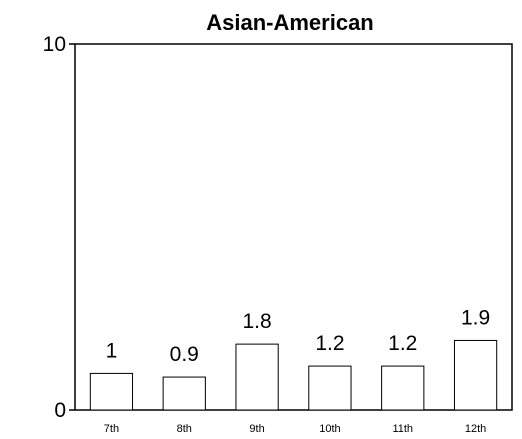 The image size is (522, 439). Describe the element at coordinates (112, 350) in the screenshot. I see `data-label-7th: 1` at that location.